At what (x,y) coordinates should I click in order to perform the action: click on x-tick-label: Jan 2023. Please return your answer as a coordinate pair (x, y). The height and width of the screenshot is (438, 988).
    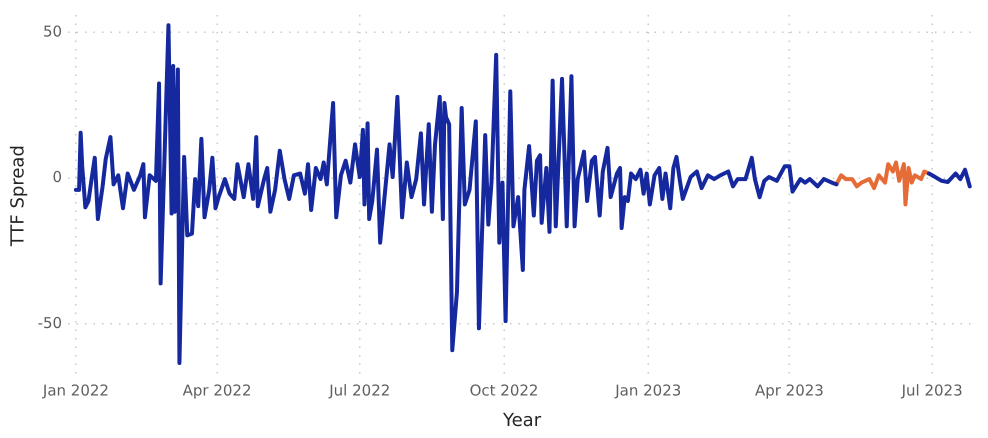
    Looking at the image, I should click on (648, 390).